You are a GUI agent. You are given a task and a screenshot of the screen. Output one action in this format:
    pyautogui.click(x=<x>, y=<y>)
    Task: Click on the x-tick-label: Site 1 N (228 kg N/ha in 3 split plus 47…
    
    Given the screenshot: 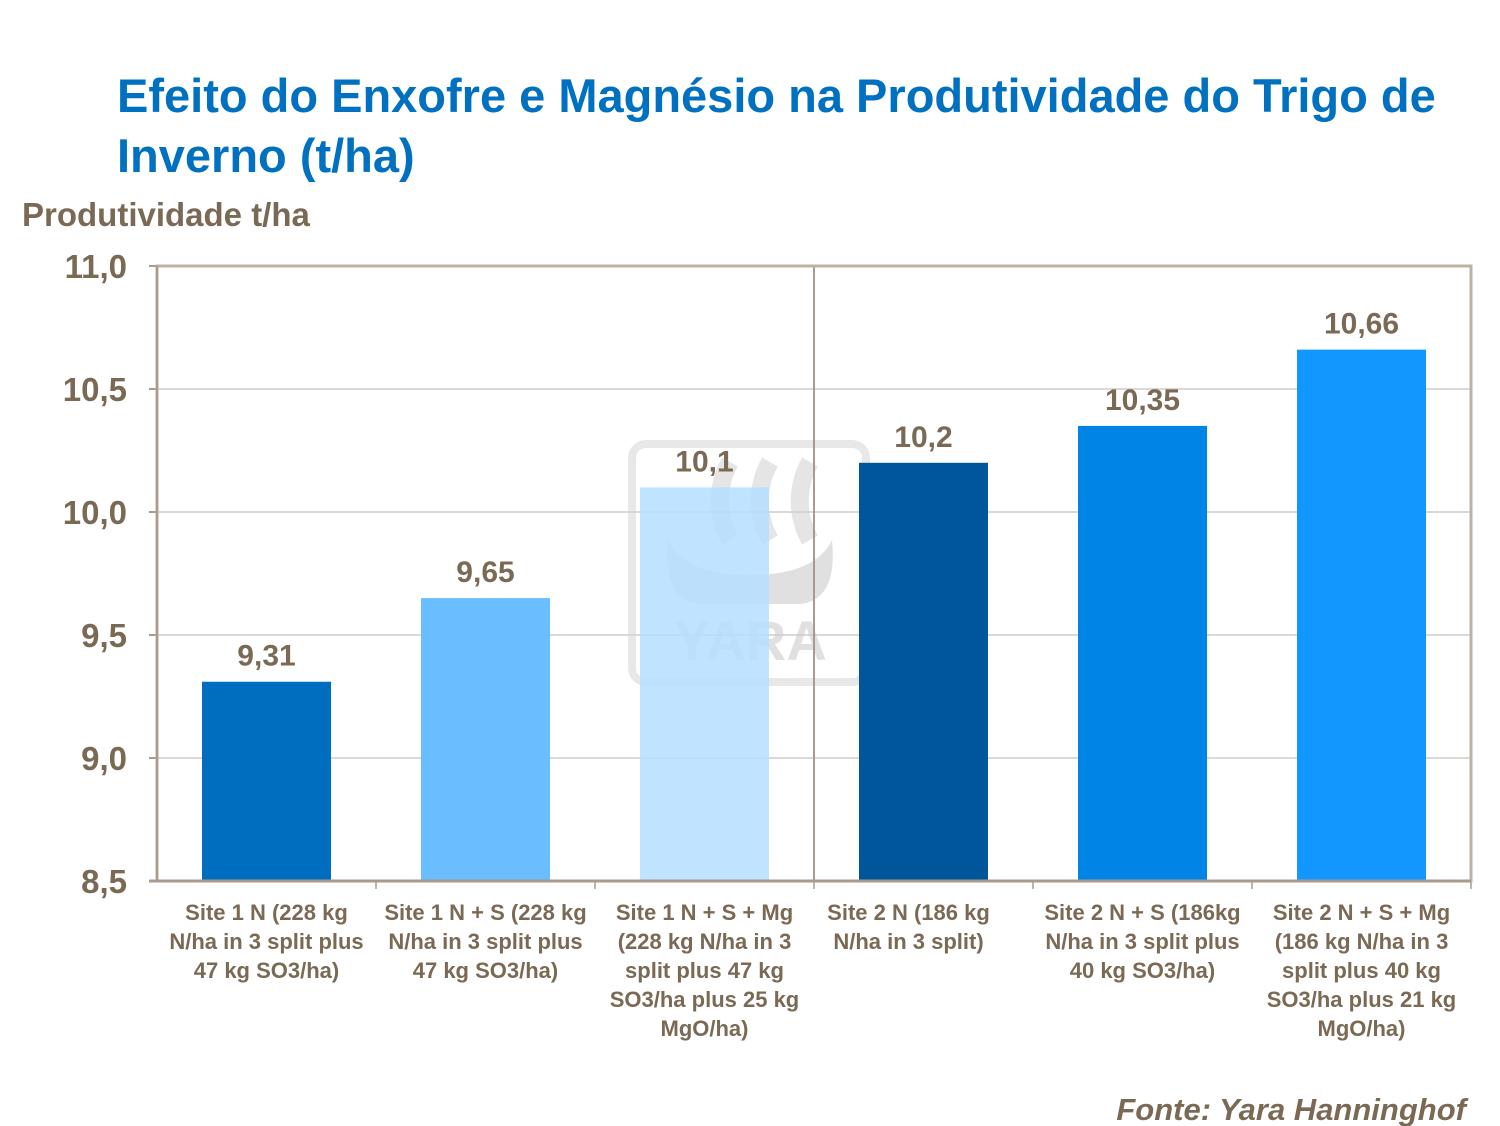 What is the action you would take?
    pyautogui.click(x=266, y=941)
    